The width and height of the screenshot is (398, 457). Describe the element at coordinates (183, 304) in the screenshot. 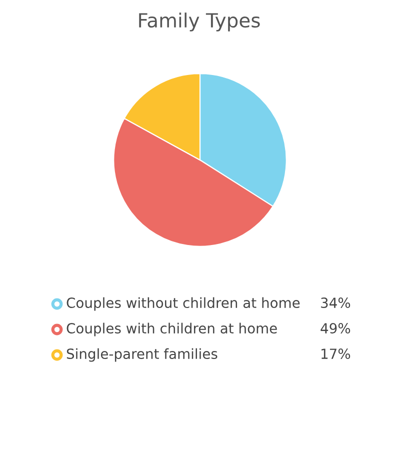

I see `legend-label: Couples without children at home` at that location.